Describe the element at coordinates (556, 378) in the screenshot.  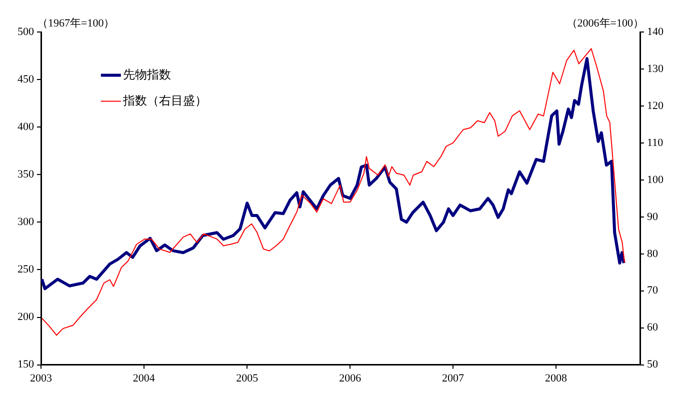
I see `x-tick-label: 2008` at that location.